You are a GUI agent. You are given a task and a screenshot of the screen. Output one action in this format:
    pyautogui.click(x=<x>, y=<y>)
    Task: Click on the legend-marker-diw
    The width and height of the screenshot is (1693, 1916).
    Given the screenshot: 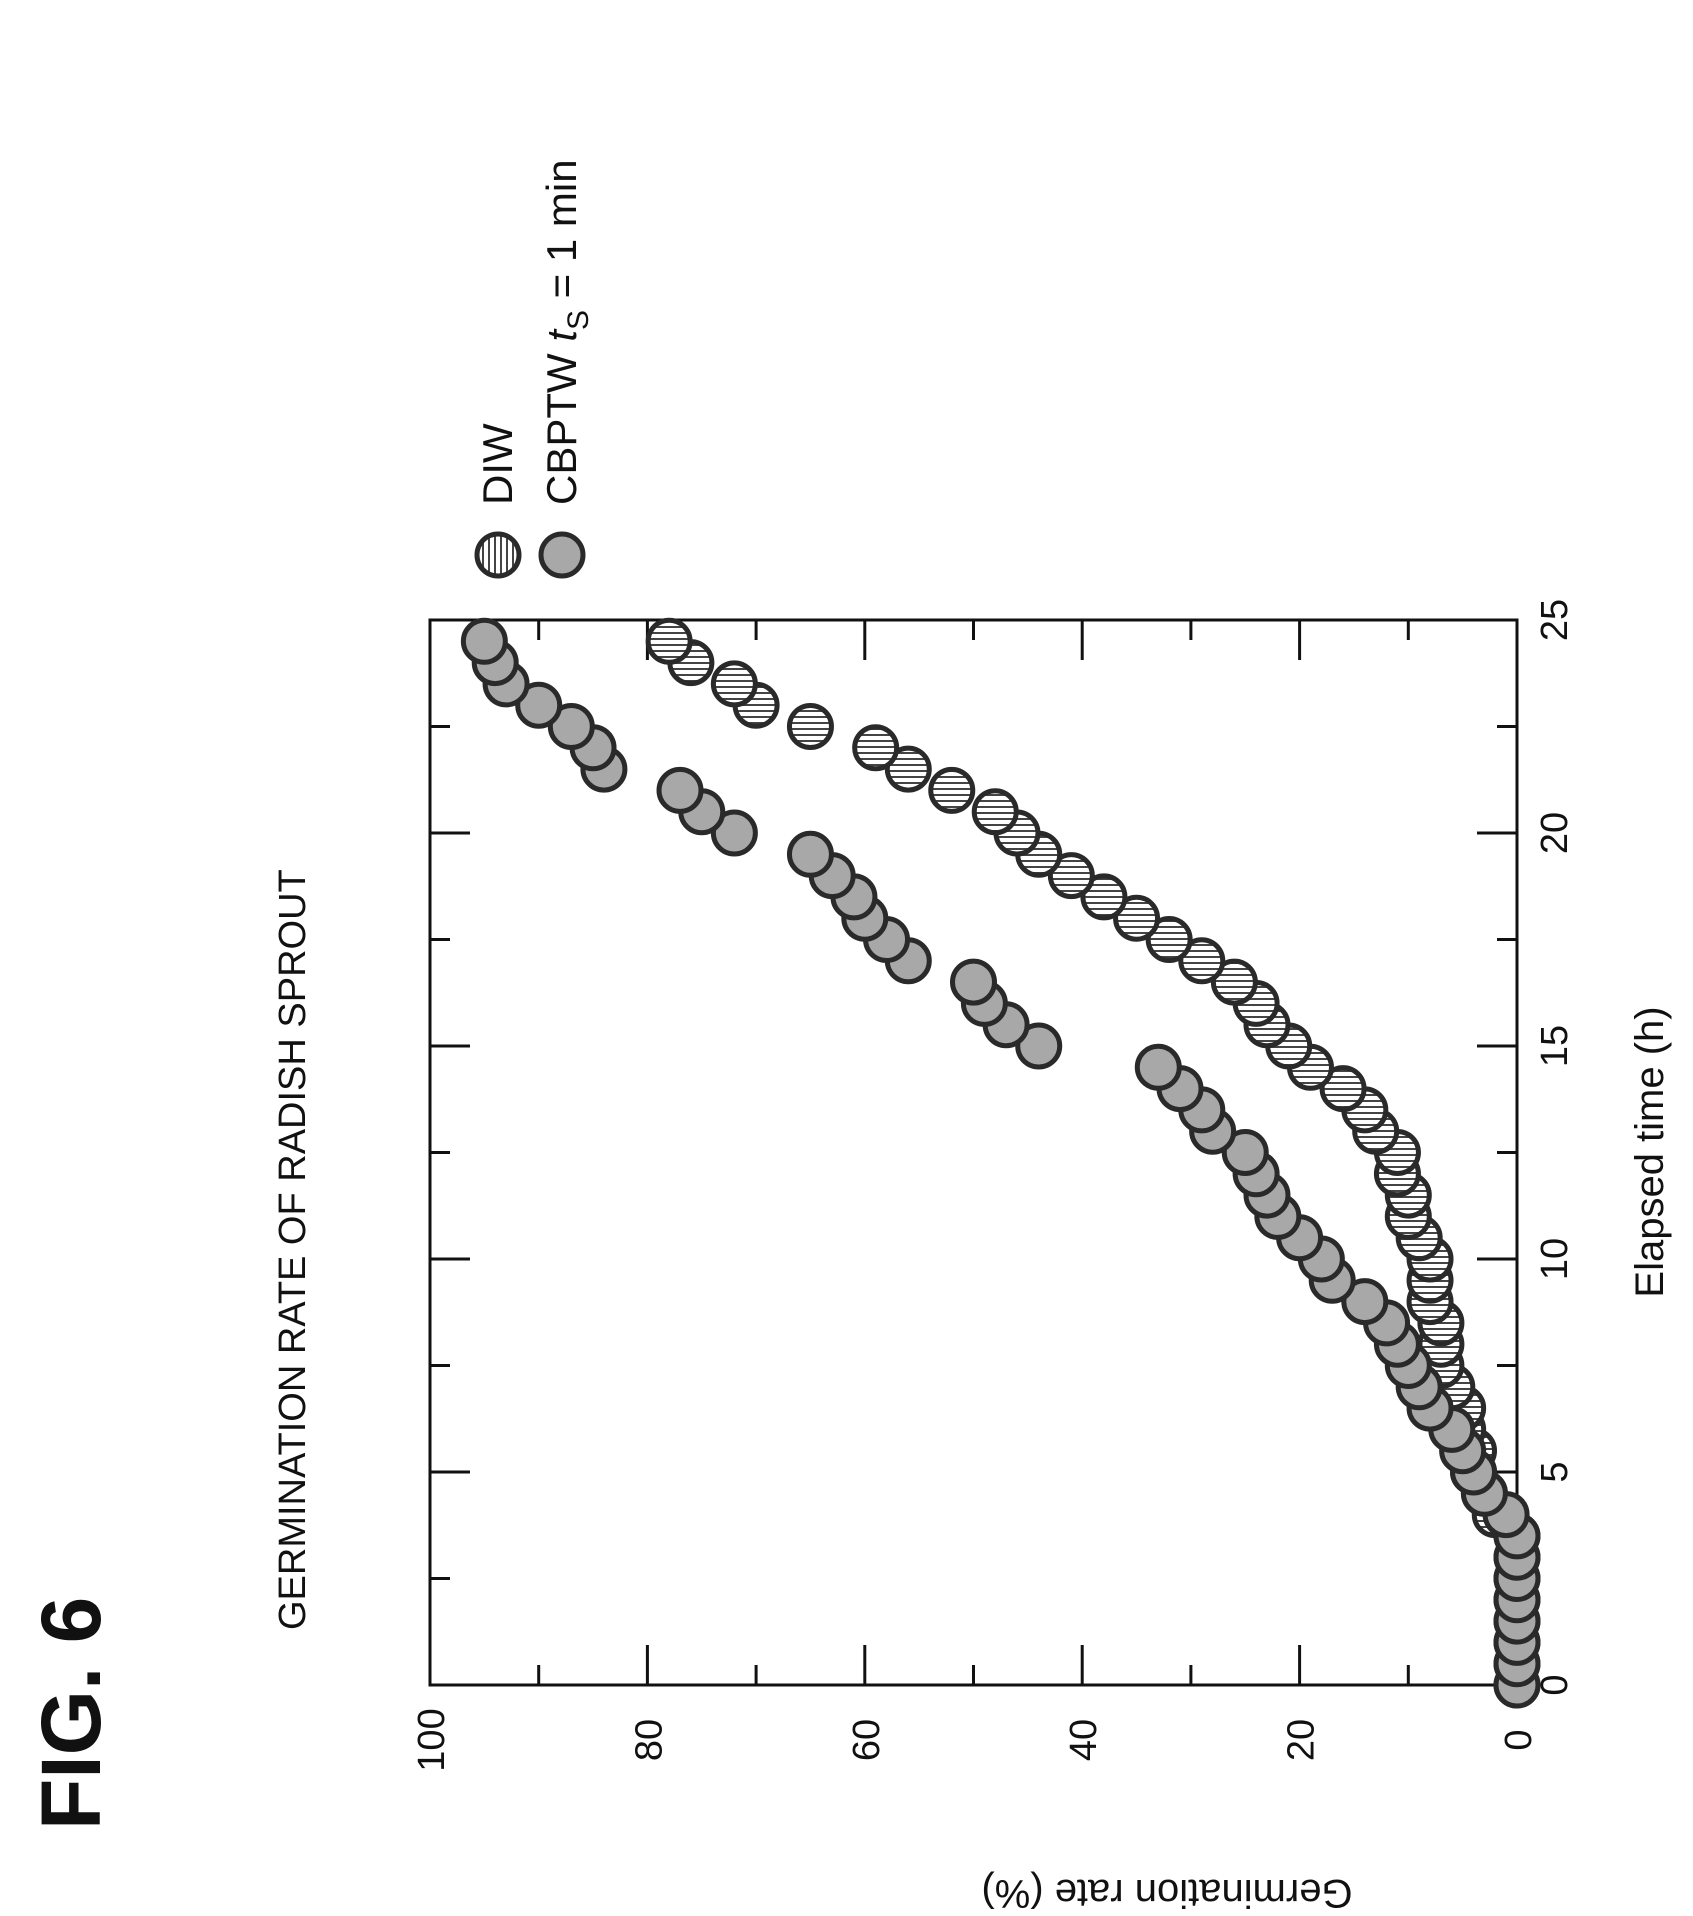 What is the action you would take?
    pyautogui.click(x=498, y=555)
    